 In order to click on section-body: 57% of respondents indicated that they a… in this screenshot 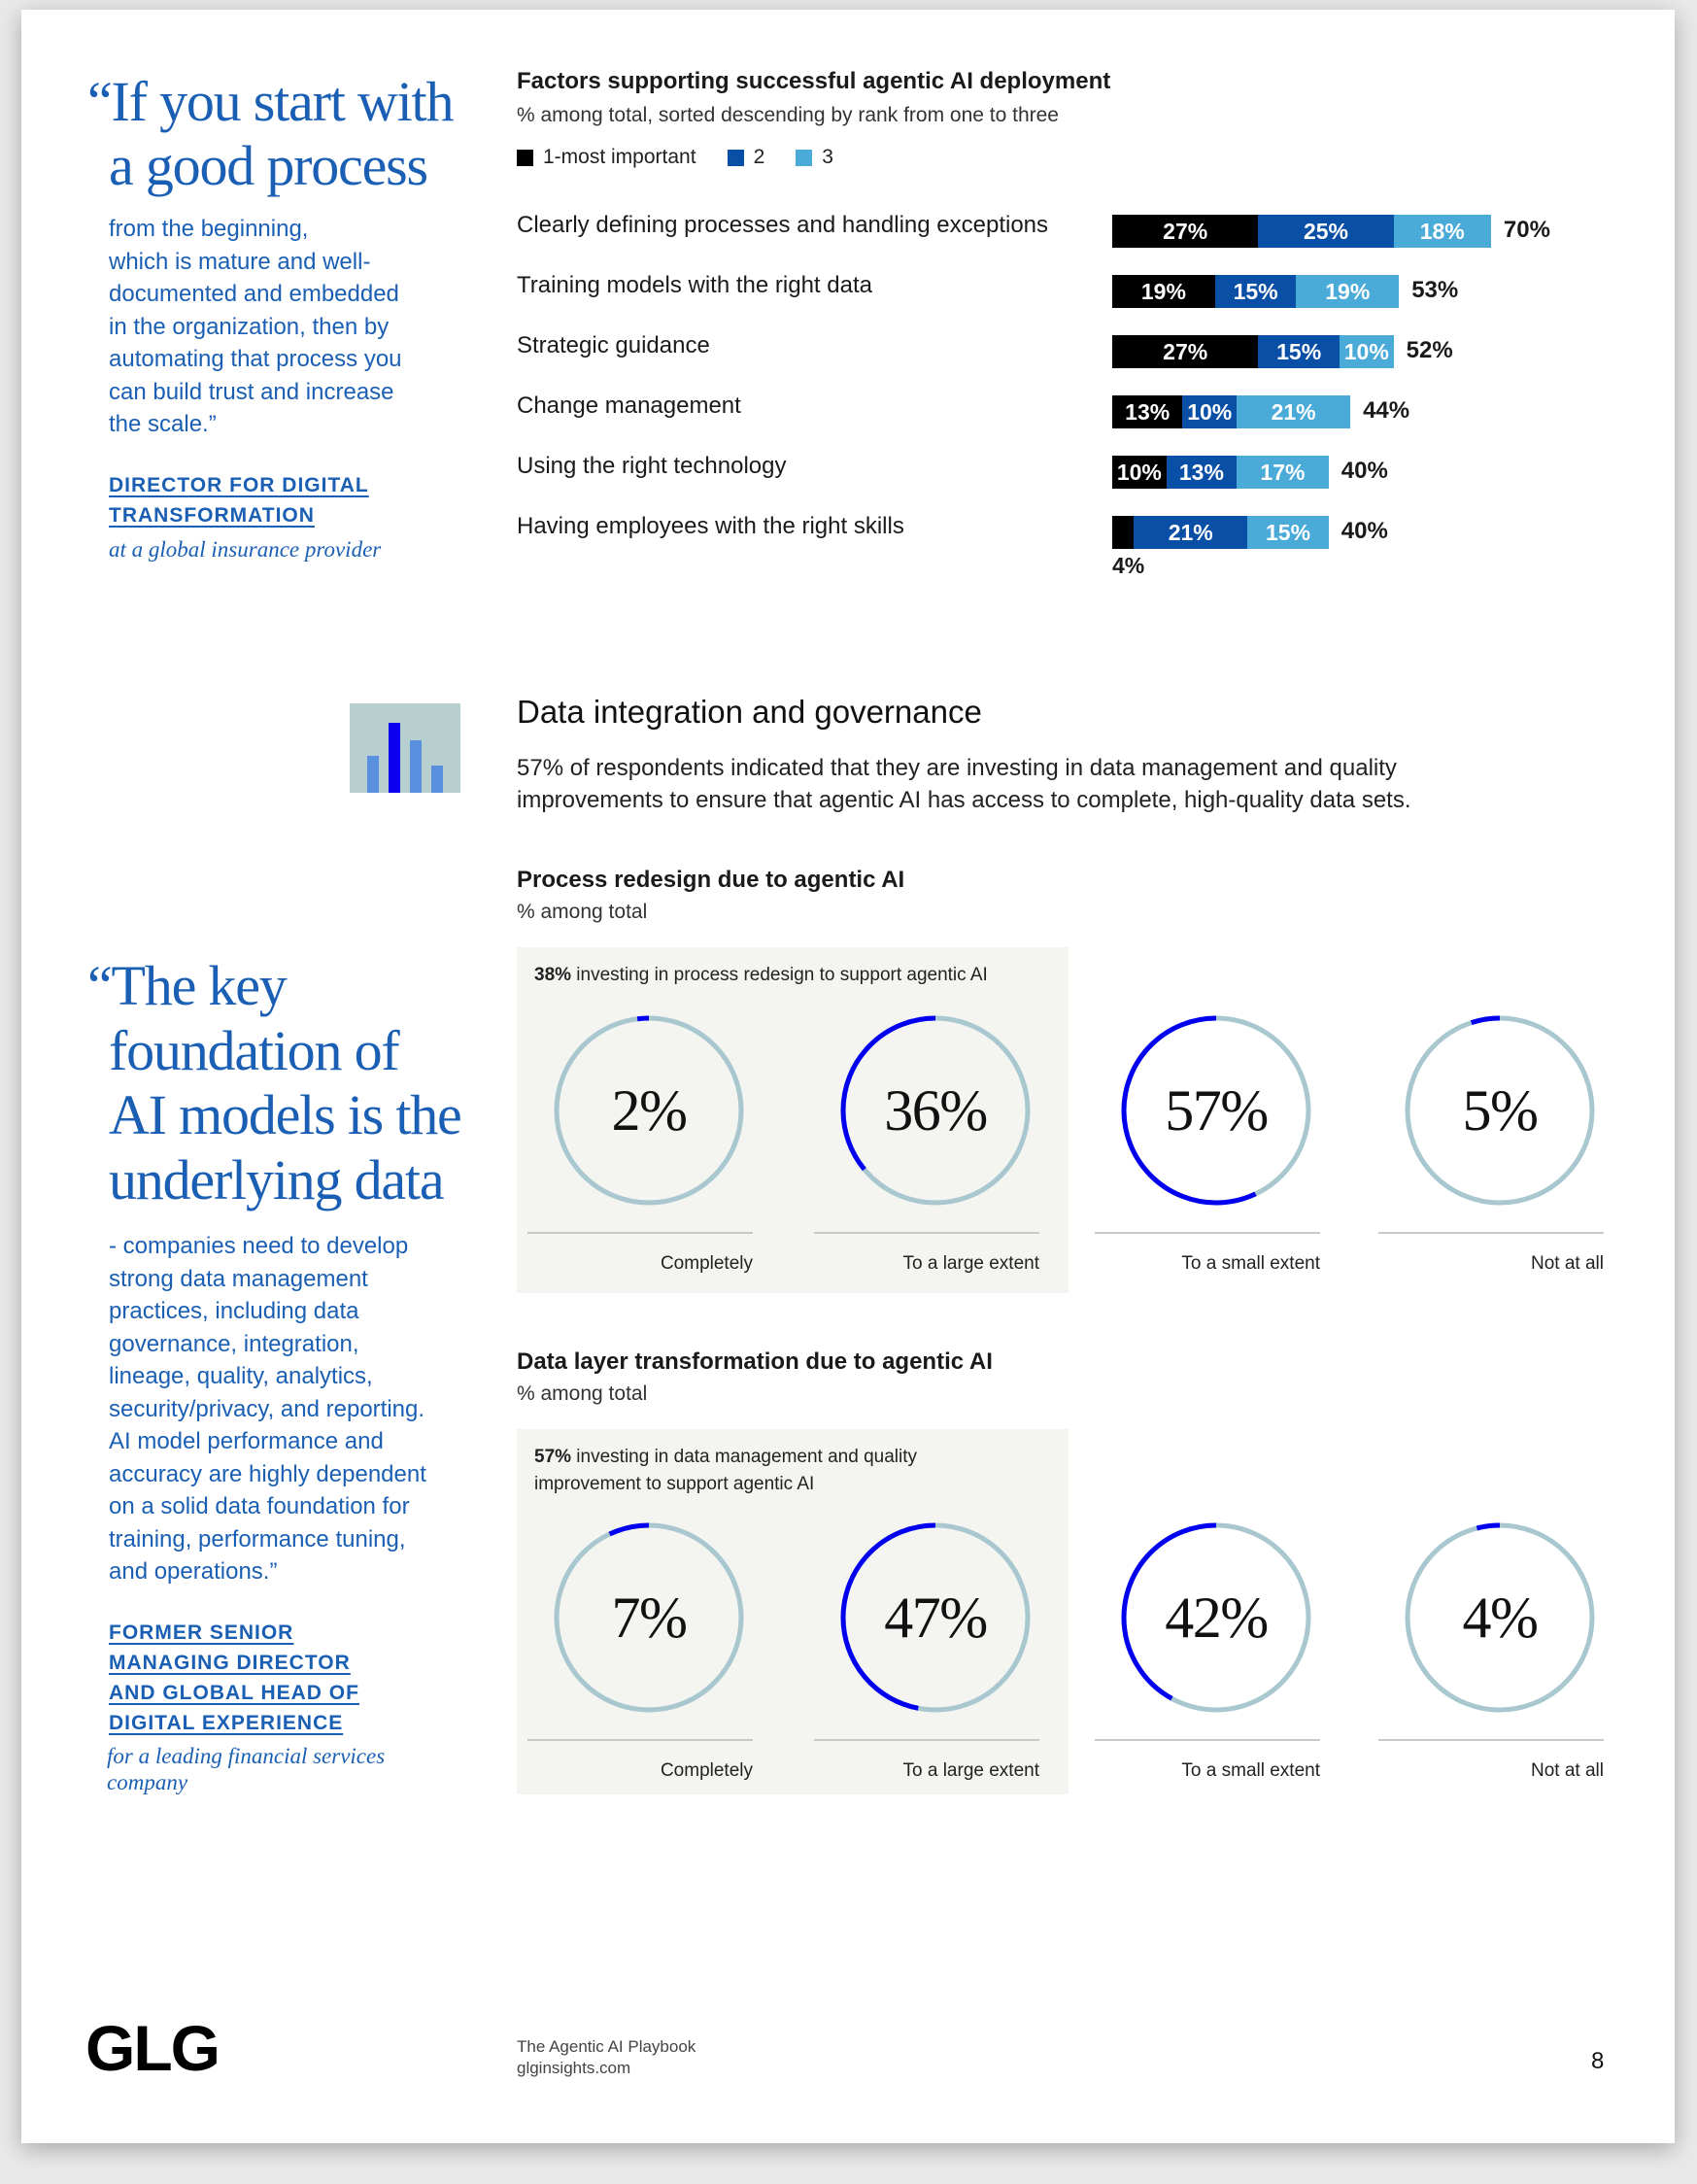, I will do `click(964, 784)`.